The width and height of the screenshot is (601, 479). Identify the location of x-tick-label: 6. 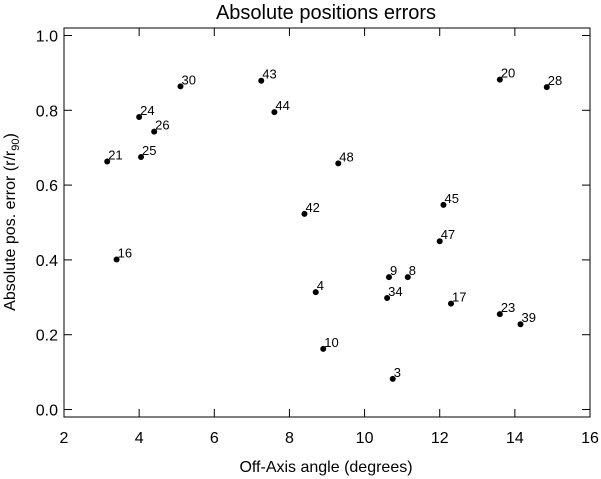
(214, 438).